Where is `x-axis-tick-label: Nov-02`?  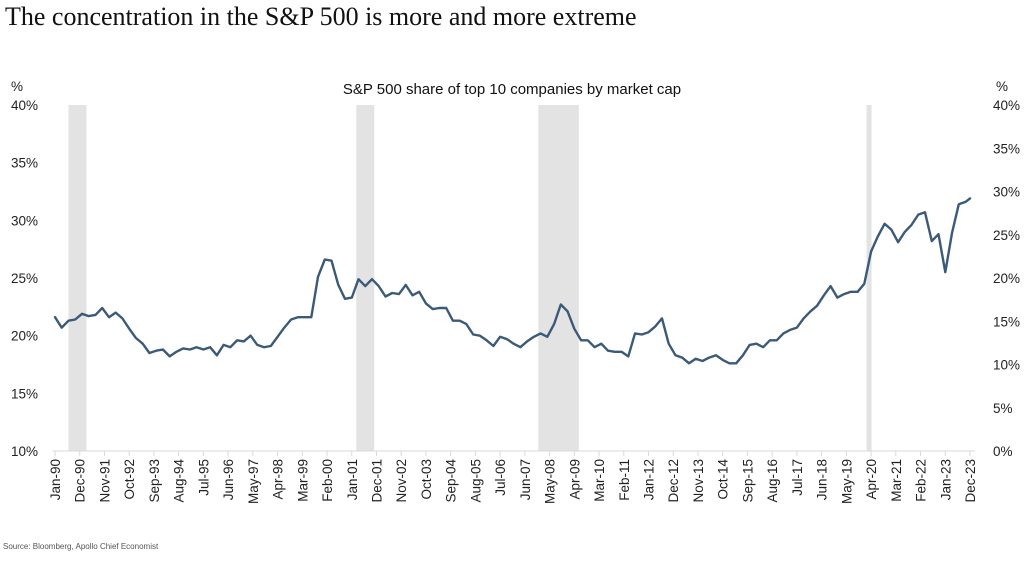 x-axis-tick-label: Nov-02 is located at coordinates (401, 481).